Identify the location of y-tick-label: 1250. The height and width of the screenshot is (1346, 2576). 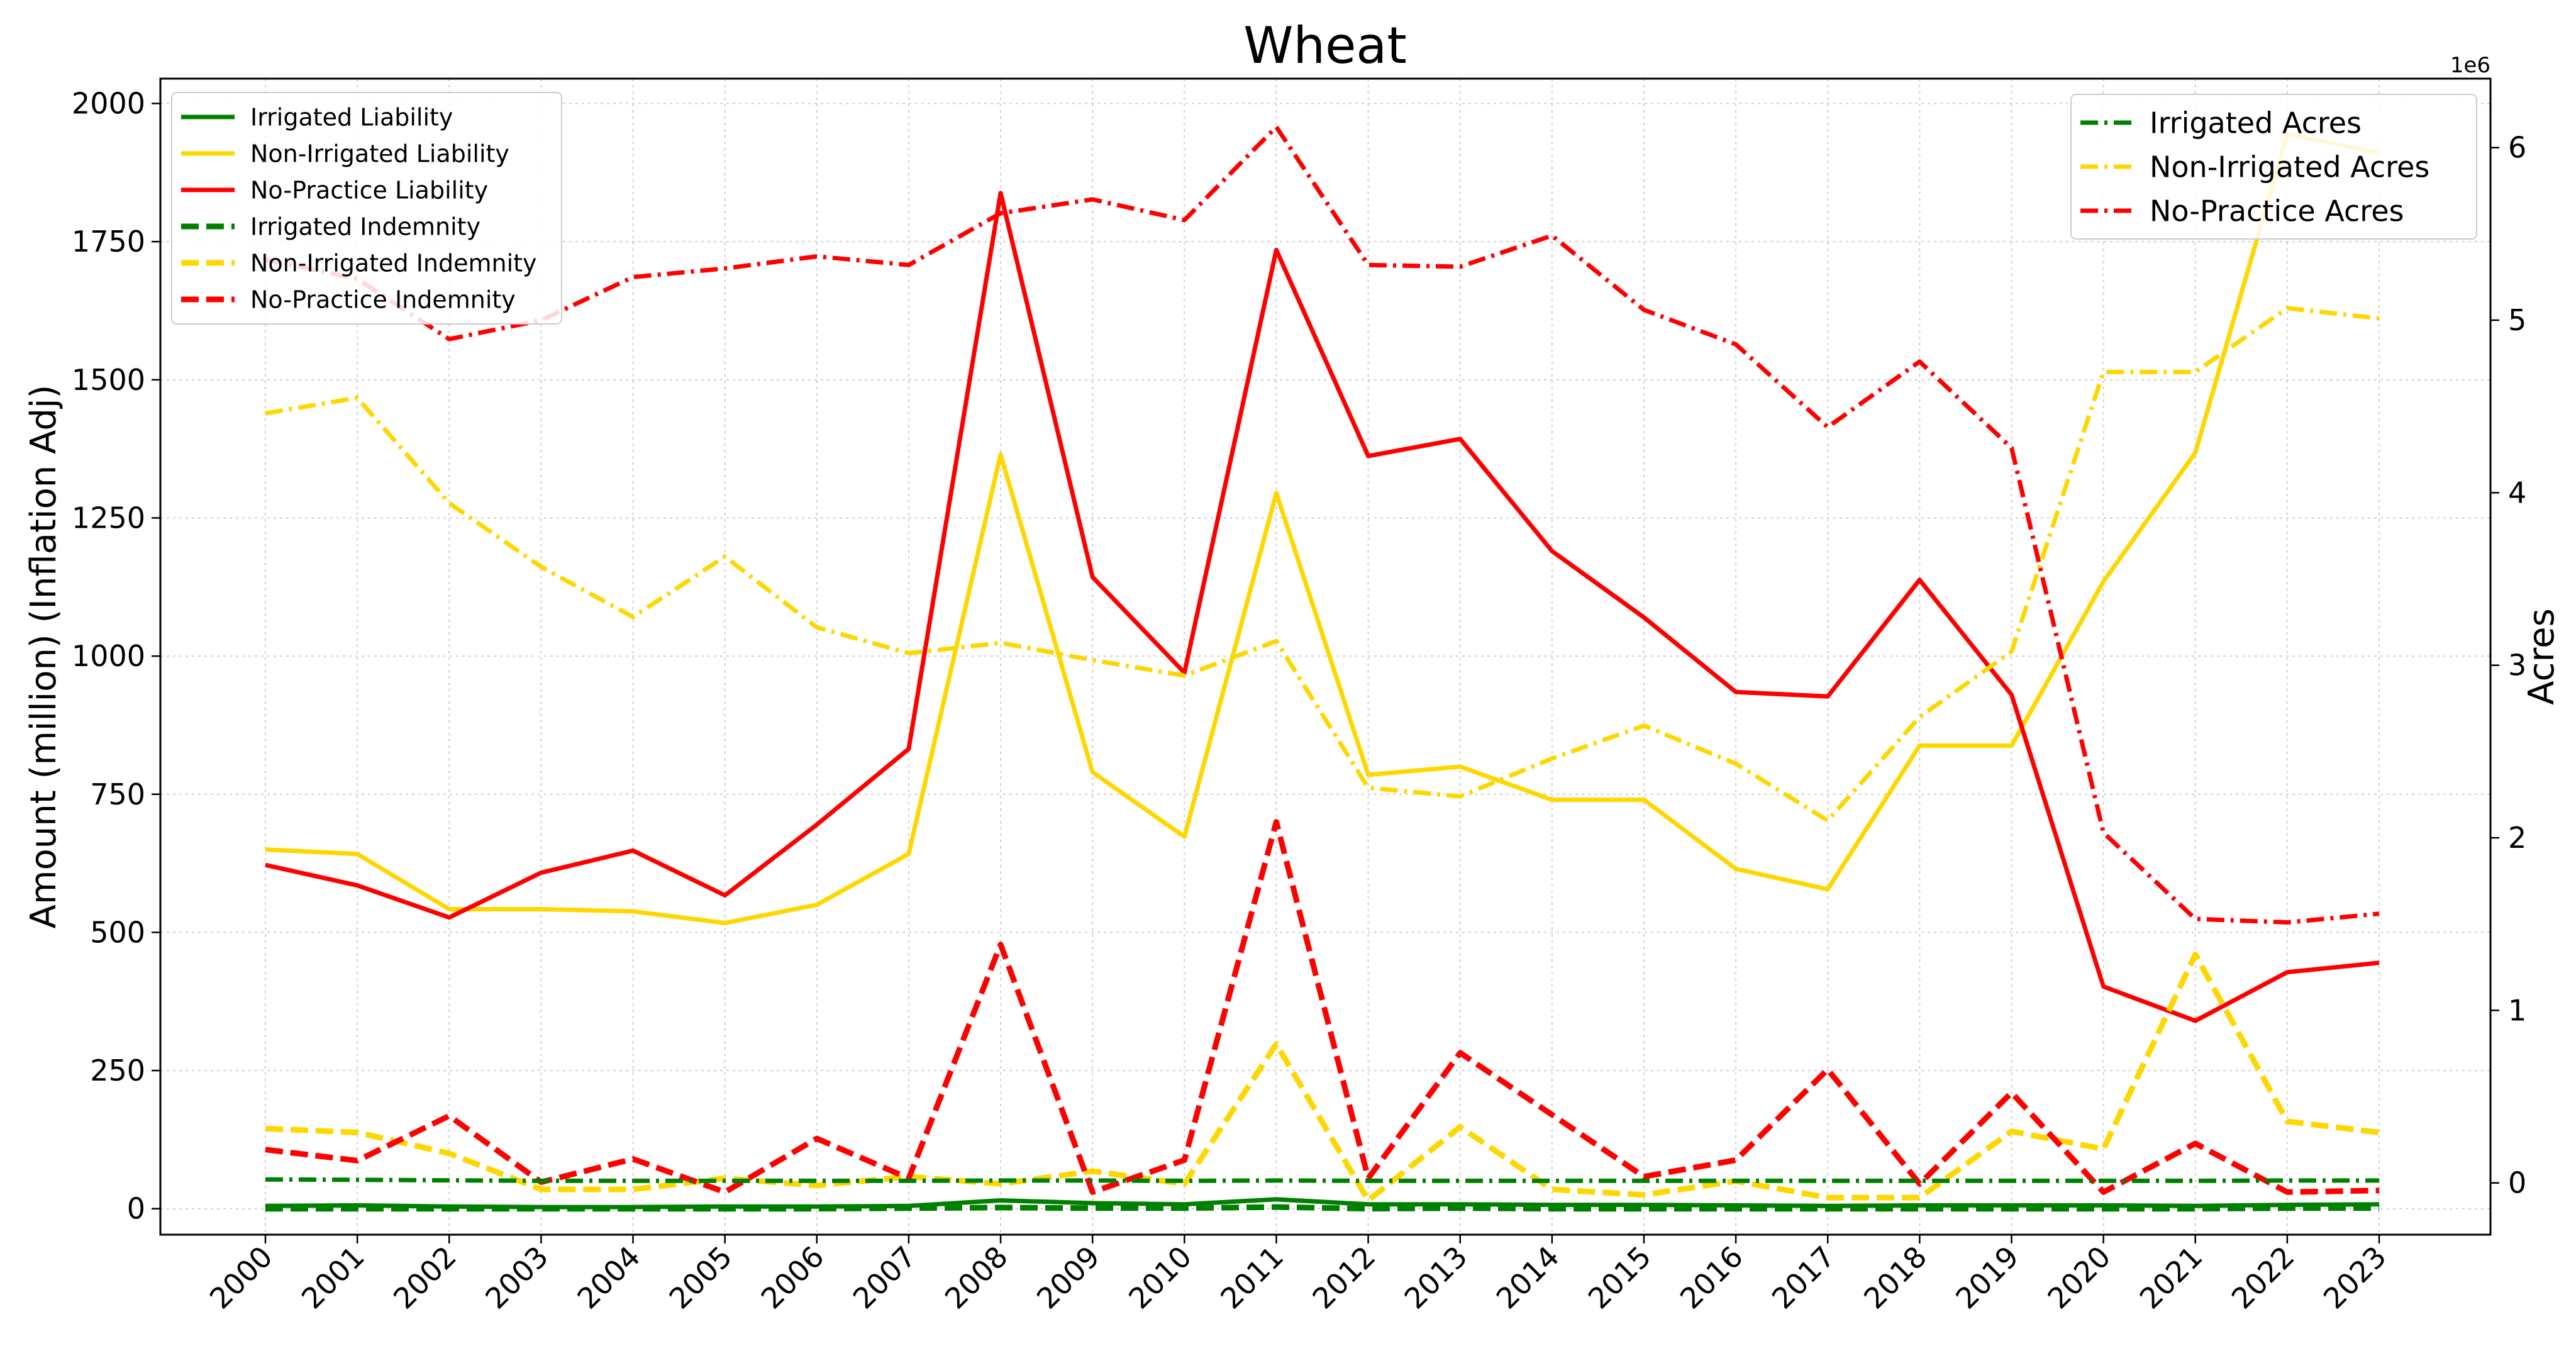
(108, 518).